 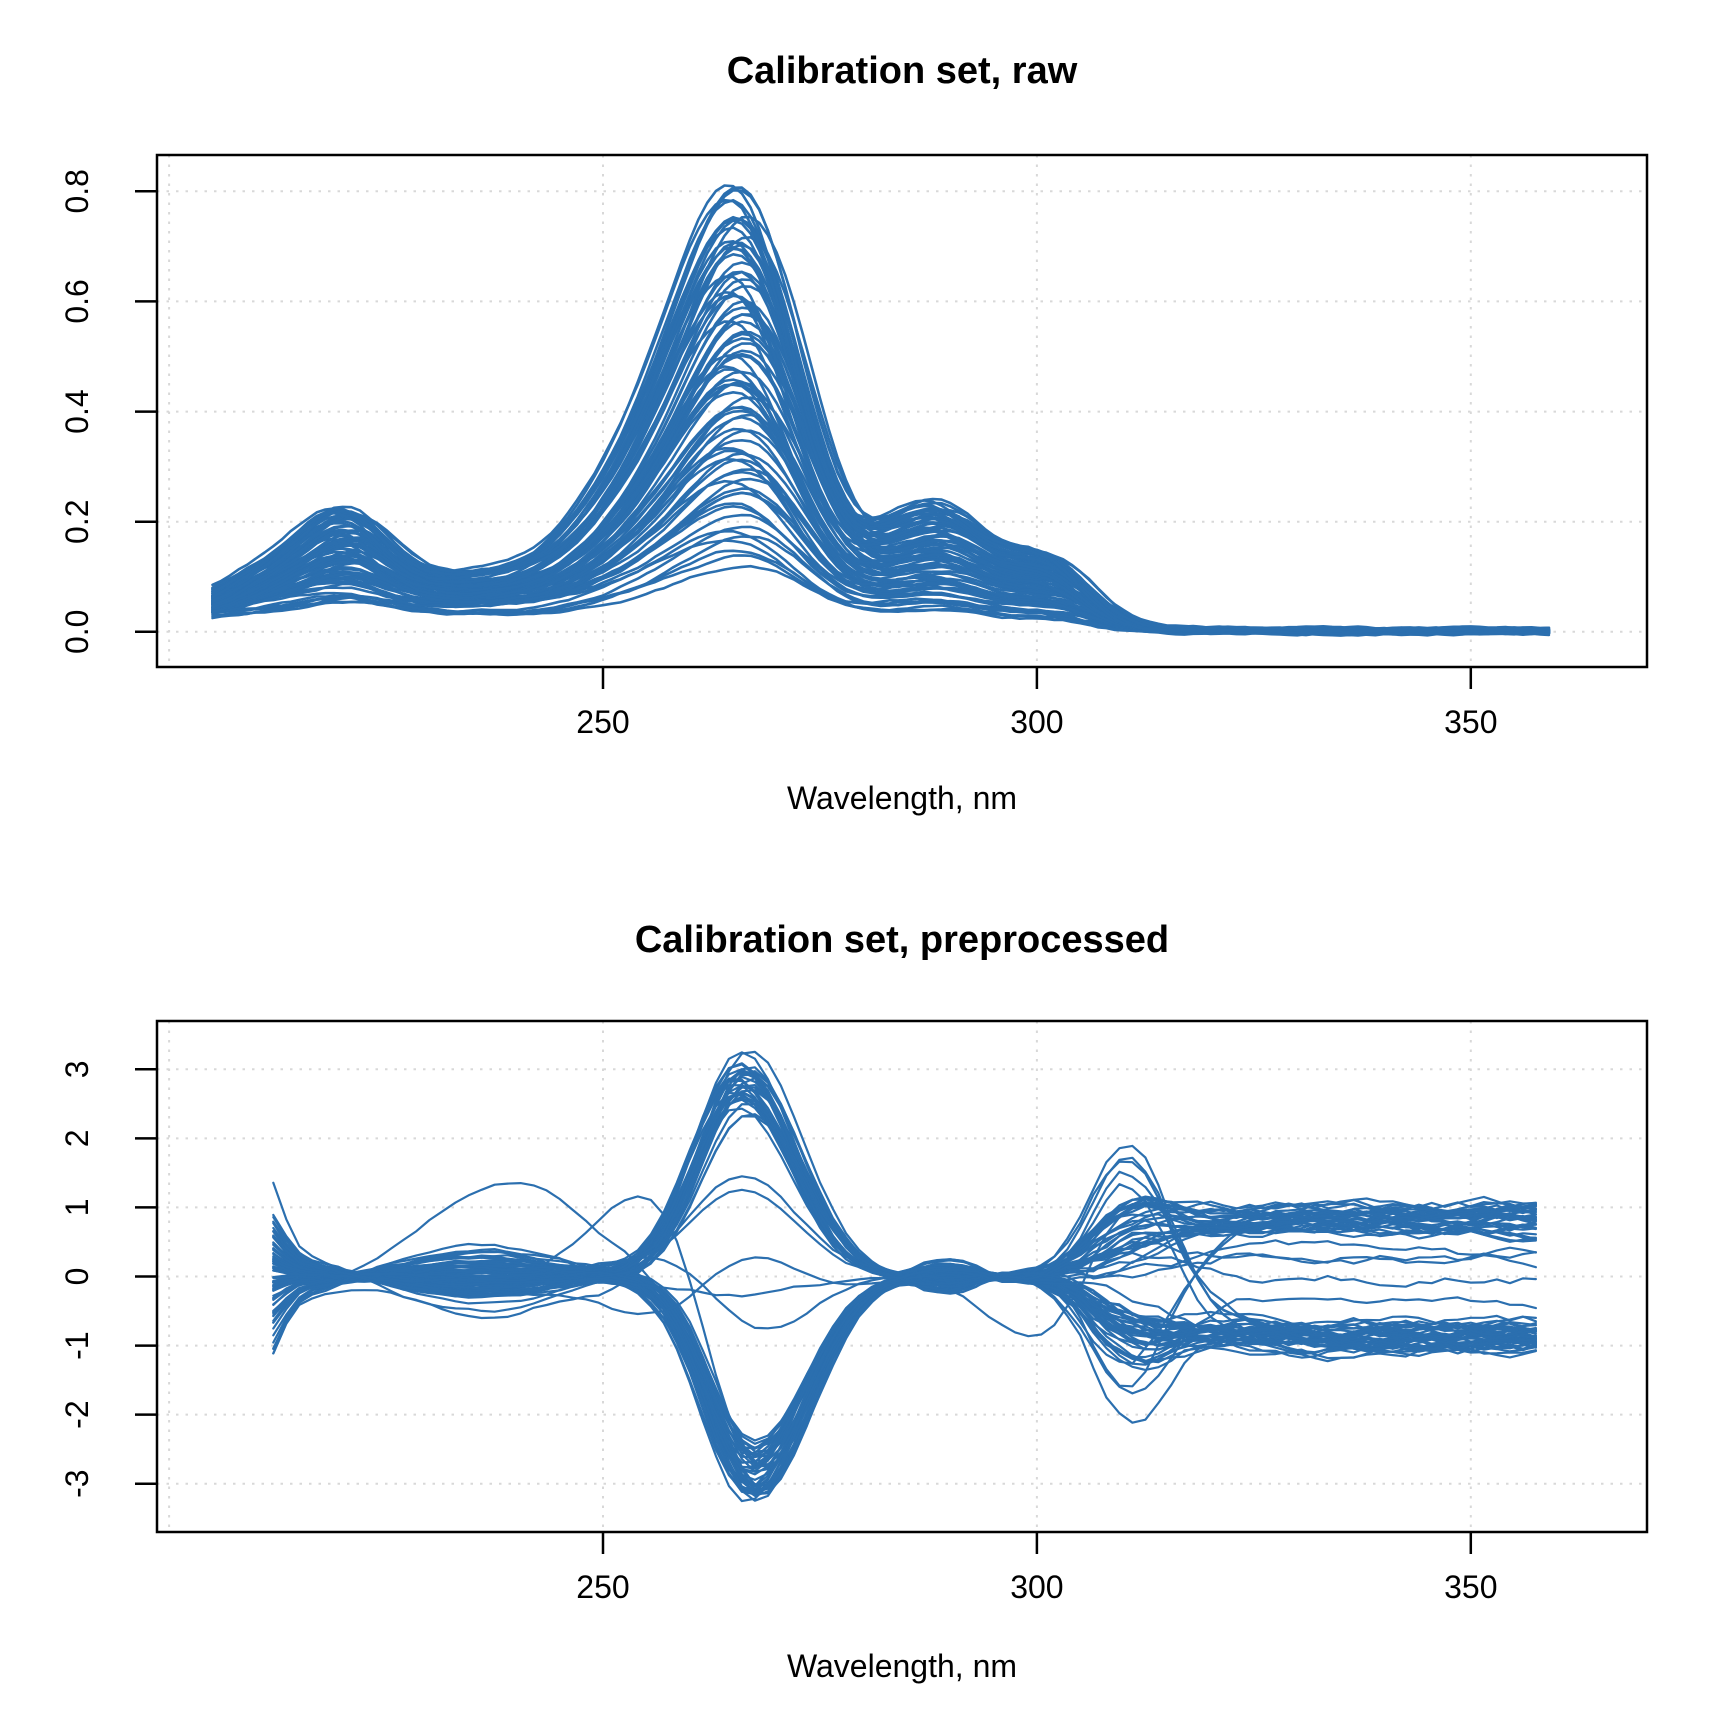 What do you see at coordinates (77, 1345) in the screenshot?
I see `y-tick-label: -1` at bounding box center [77, 1345].